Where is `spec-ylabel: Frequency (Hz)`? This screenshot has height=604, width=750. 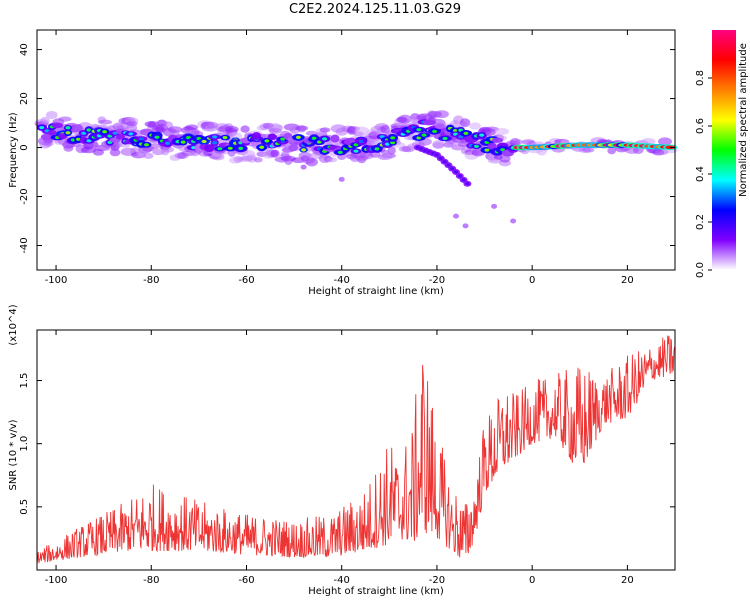
spec-ylabel: Frequency (Hz) is located at coordinates (13, 150).